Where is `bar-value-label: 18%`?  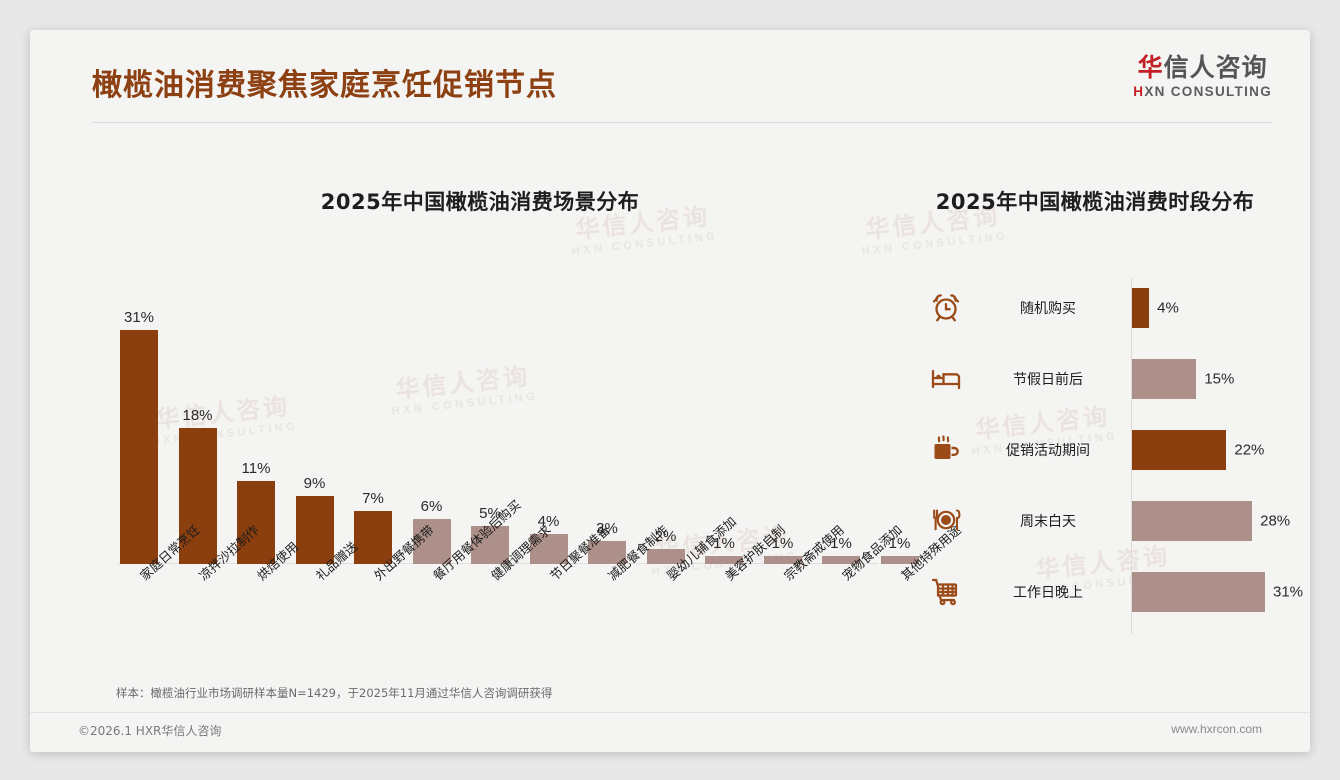
bar-value-label: 18% is located at coordinates (197, 416).